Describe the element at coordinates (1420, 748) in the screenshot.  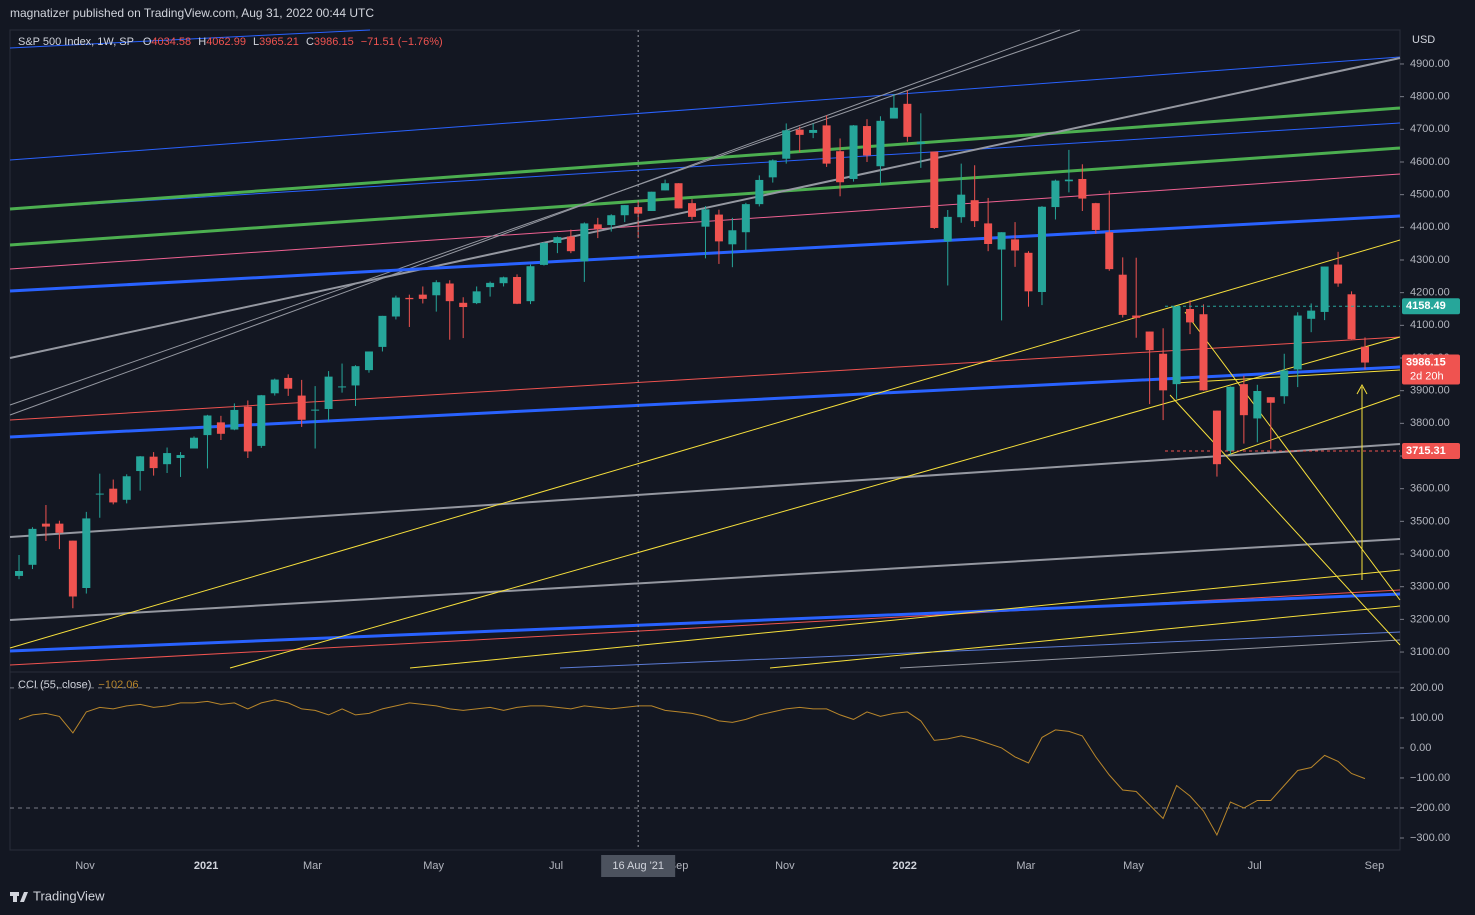
I see `y-tick-label: 0.00` at that location.